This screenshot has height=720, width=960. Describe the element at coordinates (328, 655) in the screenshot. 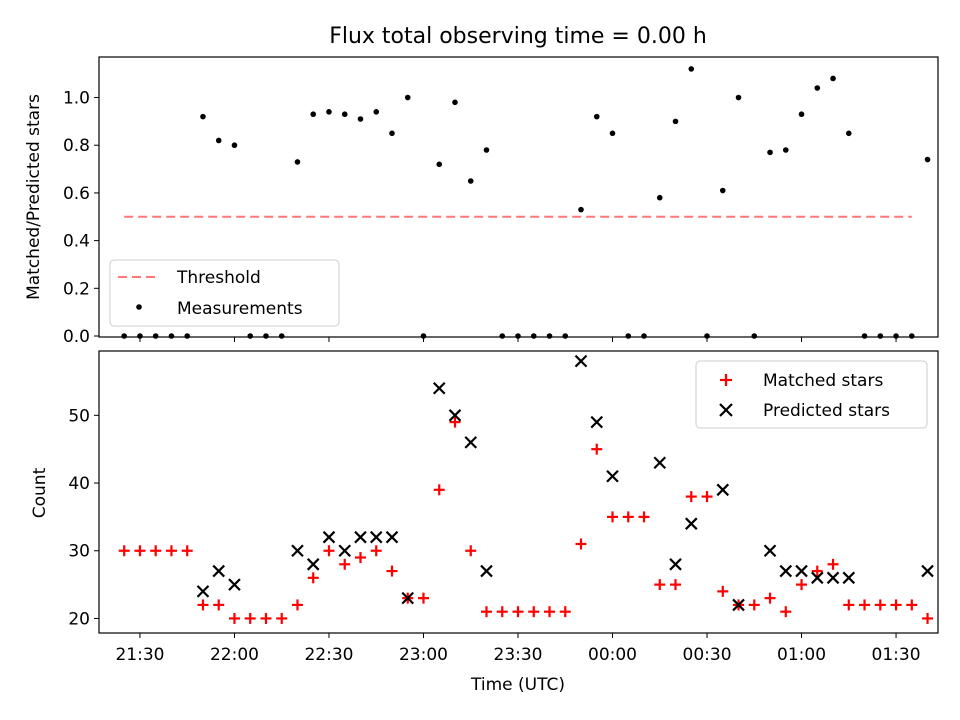

I see `bottom-x-tick-label: 22:30` at that location.